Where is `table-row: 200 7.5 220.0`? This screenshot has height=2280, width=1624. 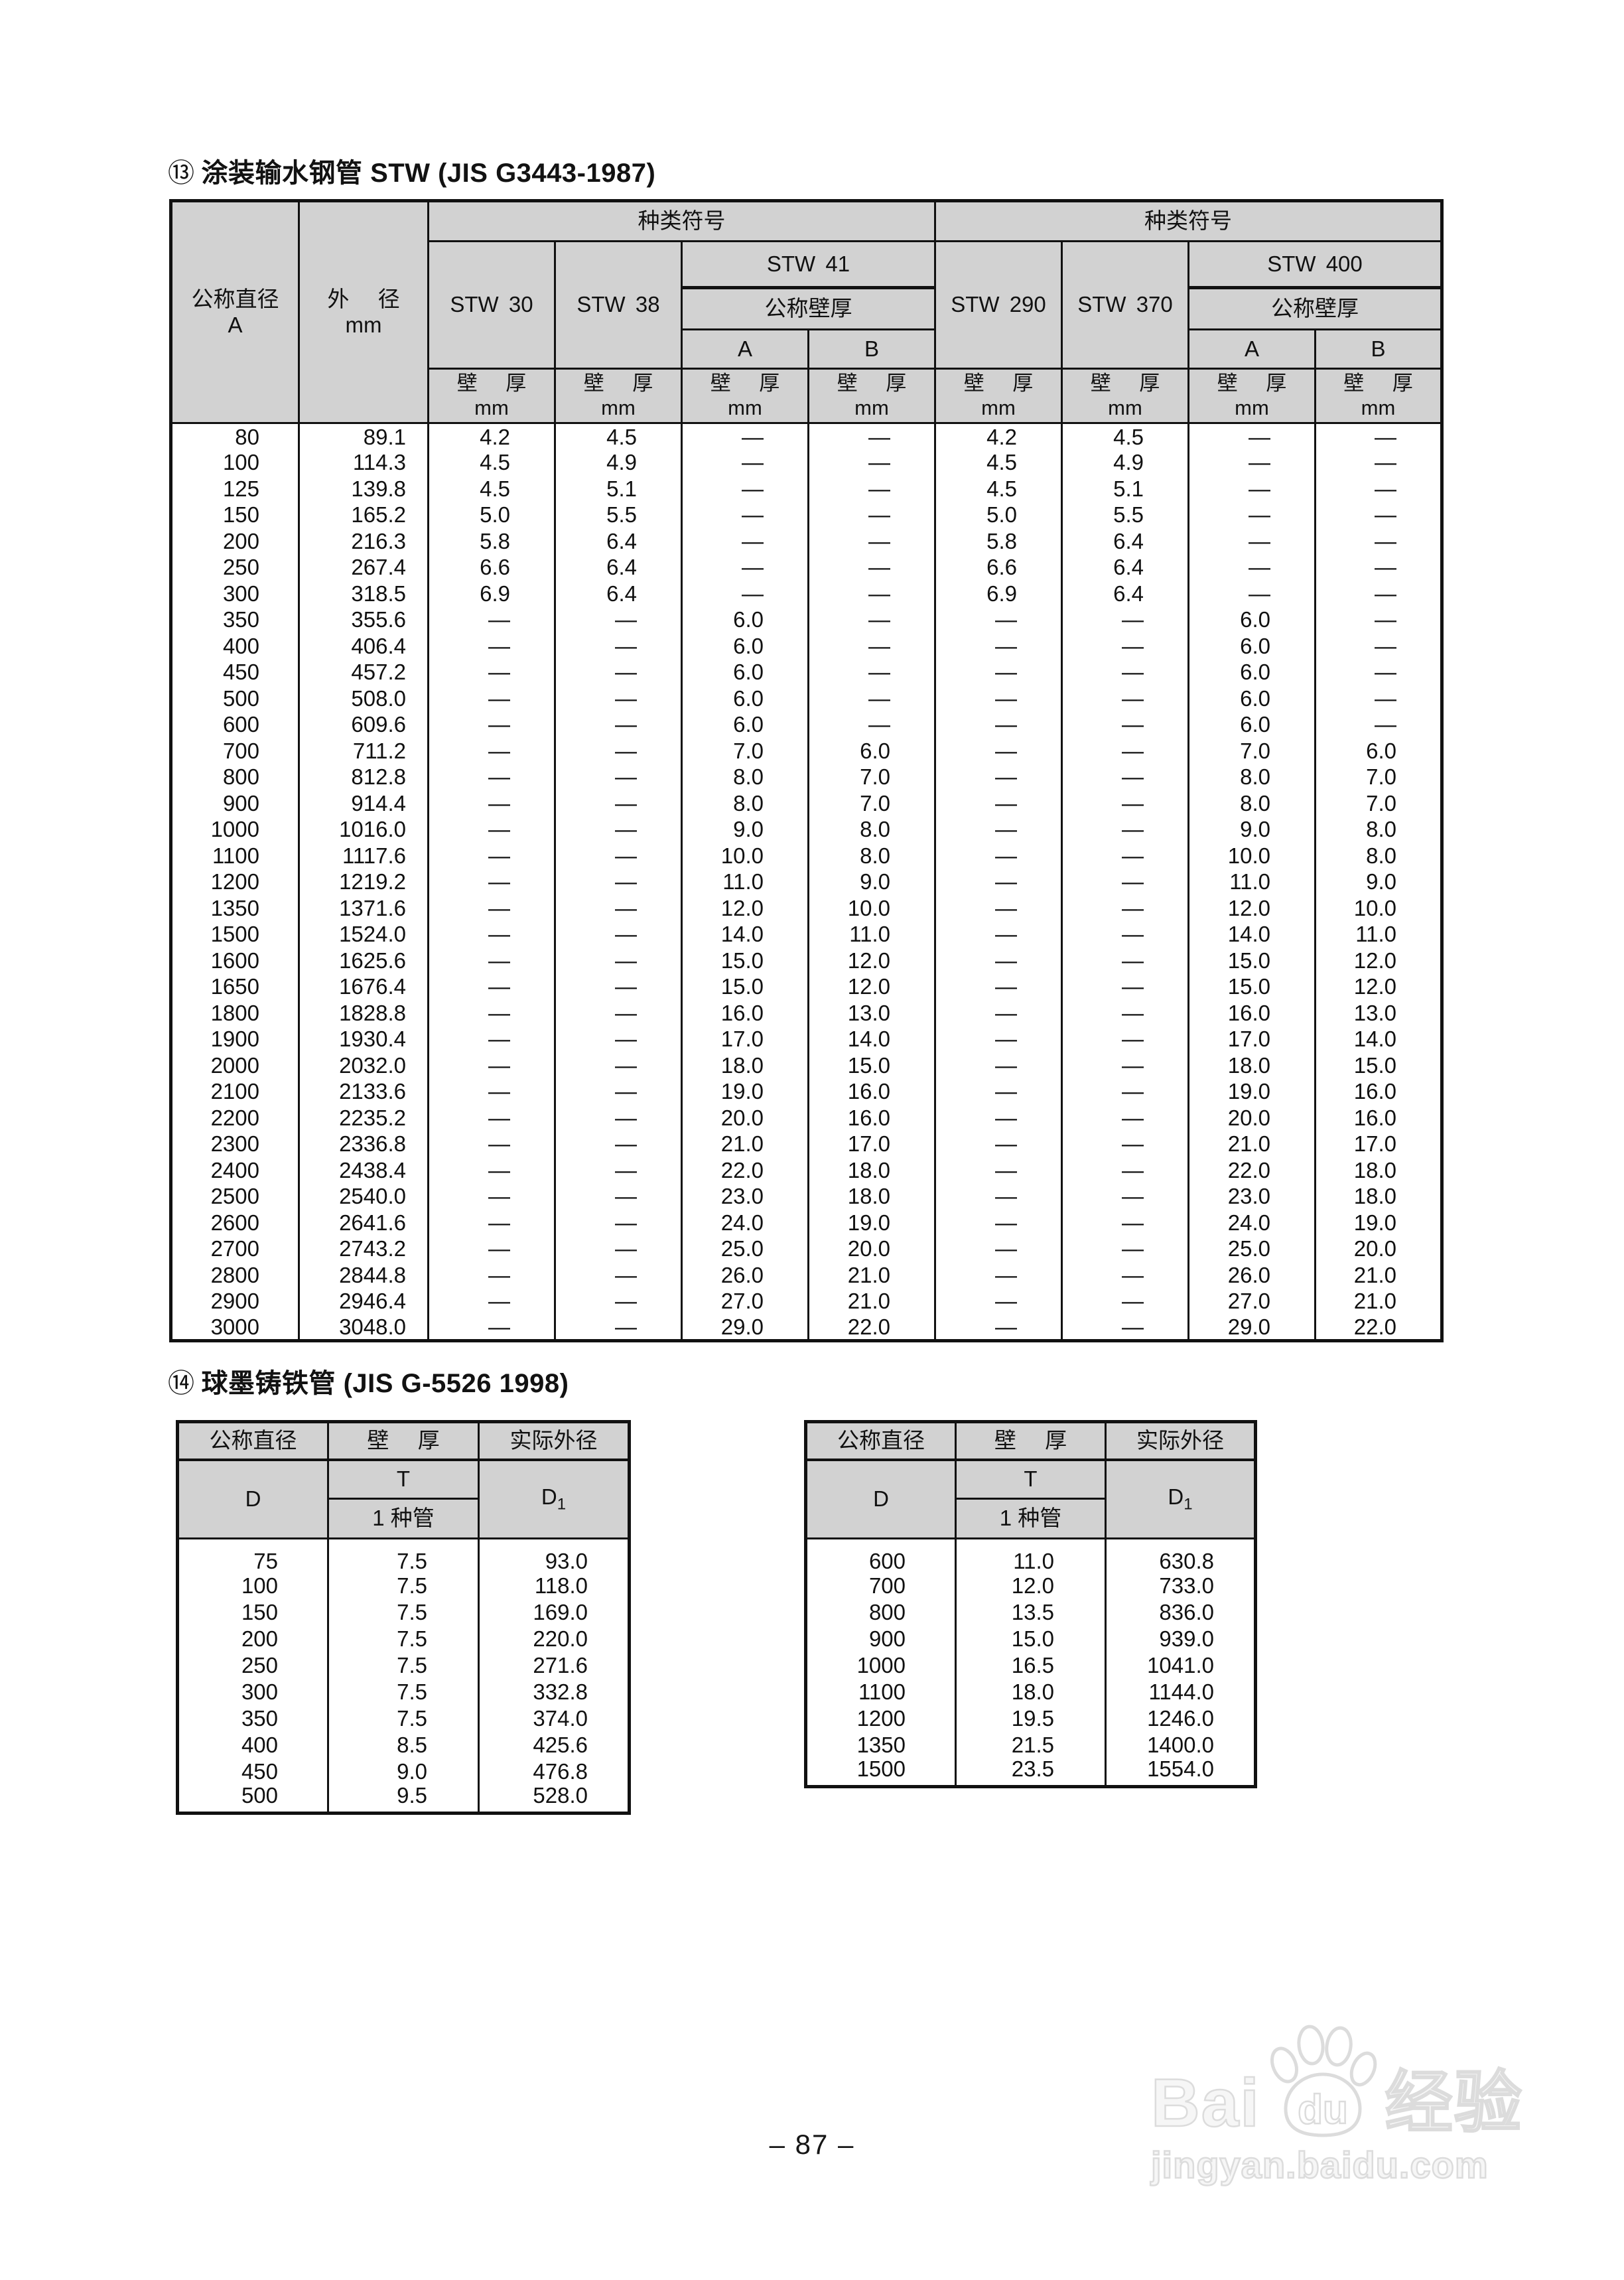 table-row: 200 7.5 220.0 is located at coordinates (403, 1638).